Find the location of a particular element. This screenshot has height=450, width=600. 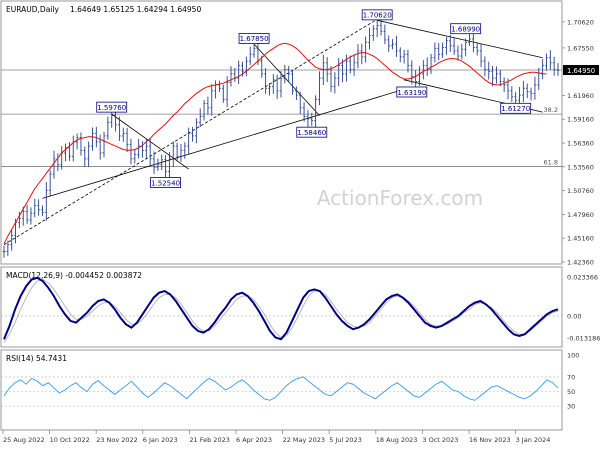

rsi-tick-3: 30 is located at coordinates (571, 407).